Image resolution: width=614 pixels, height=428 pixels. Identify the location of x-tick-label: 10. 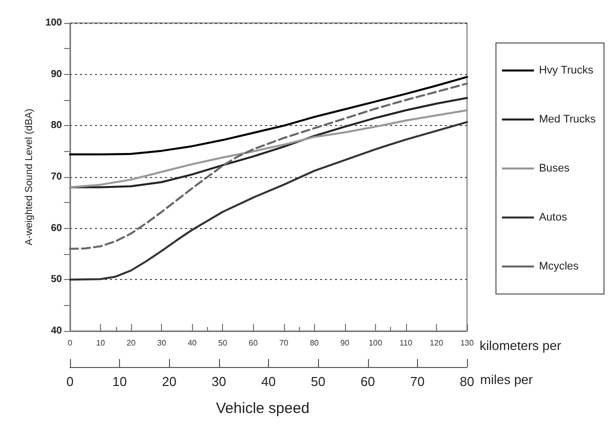
(101, 343).